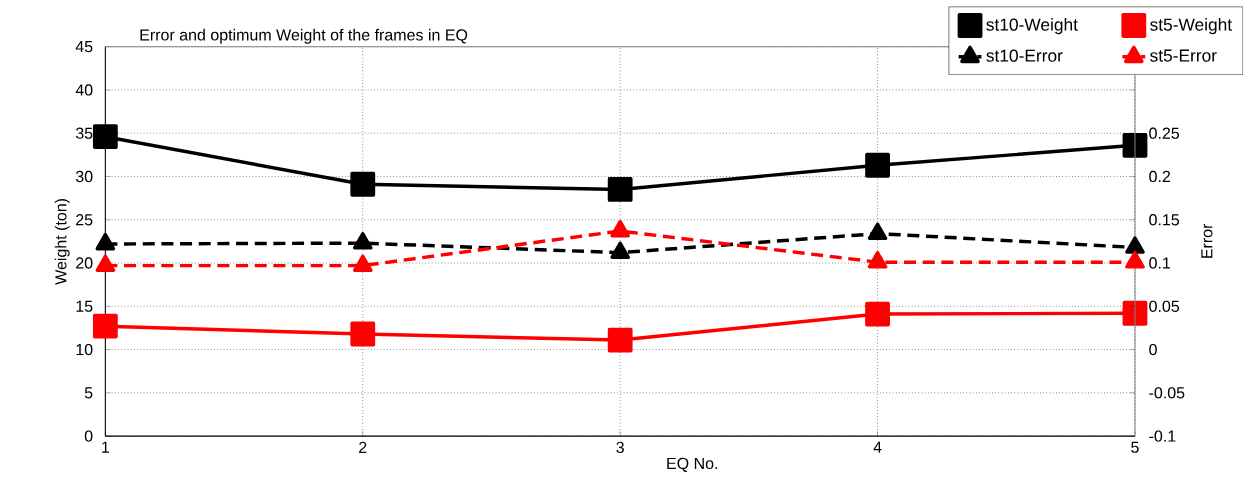  Describe the element at coordinates (1162, 436) in the screenshot. I see `y2-tick-label: -0.1` at that location.